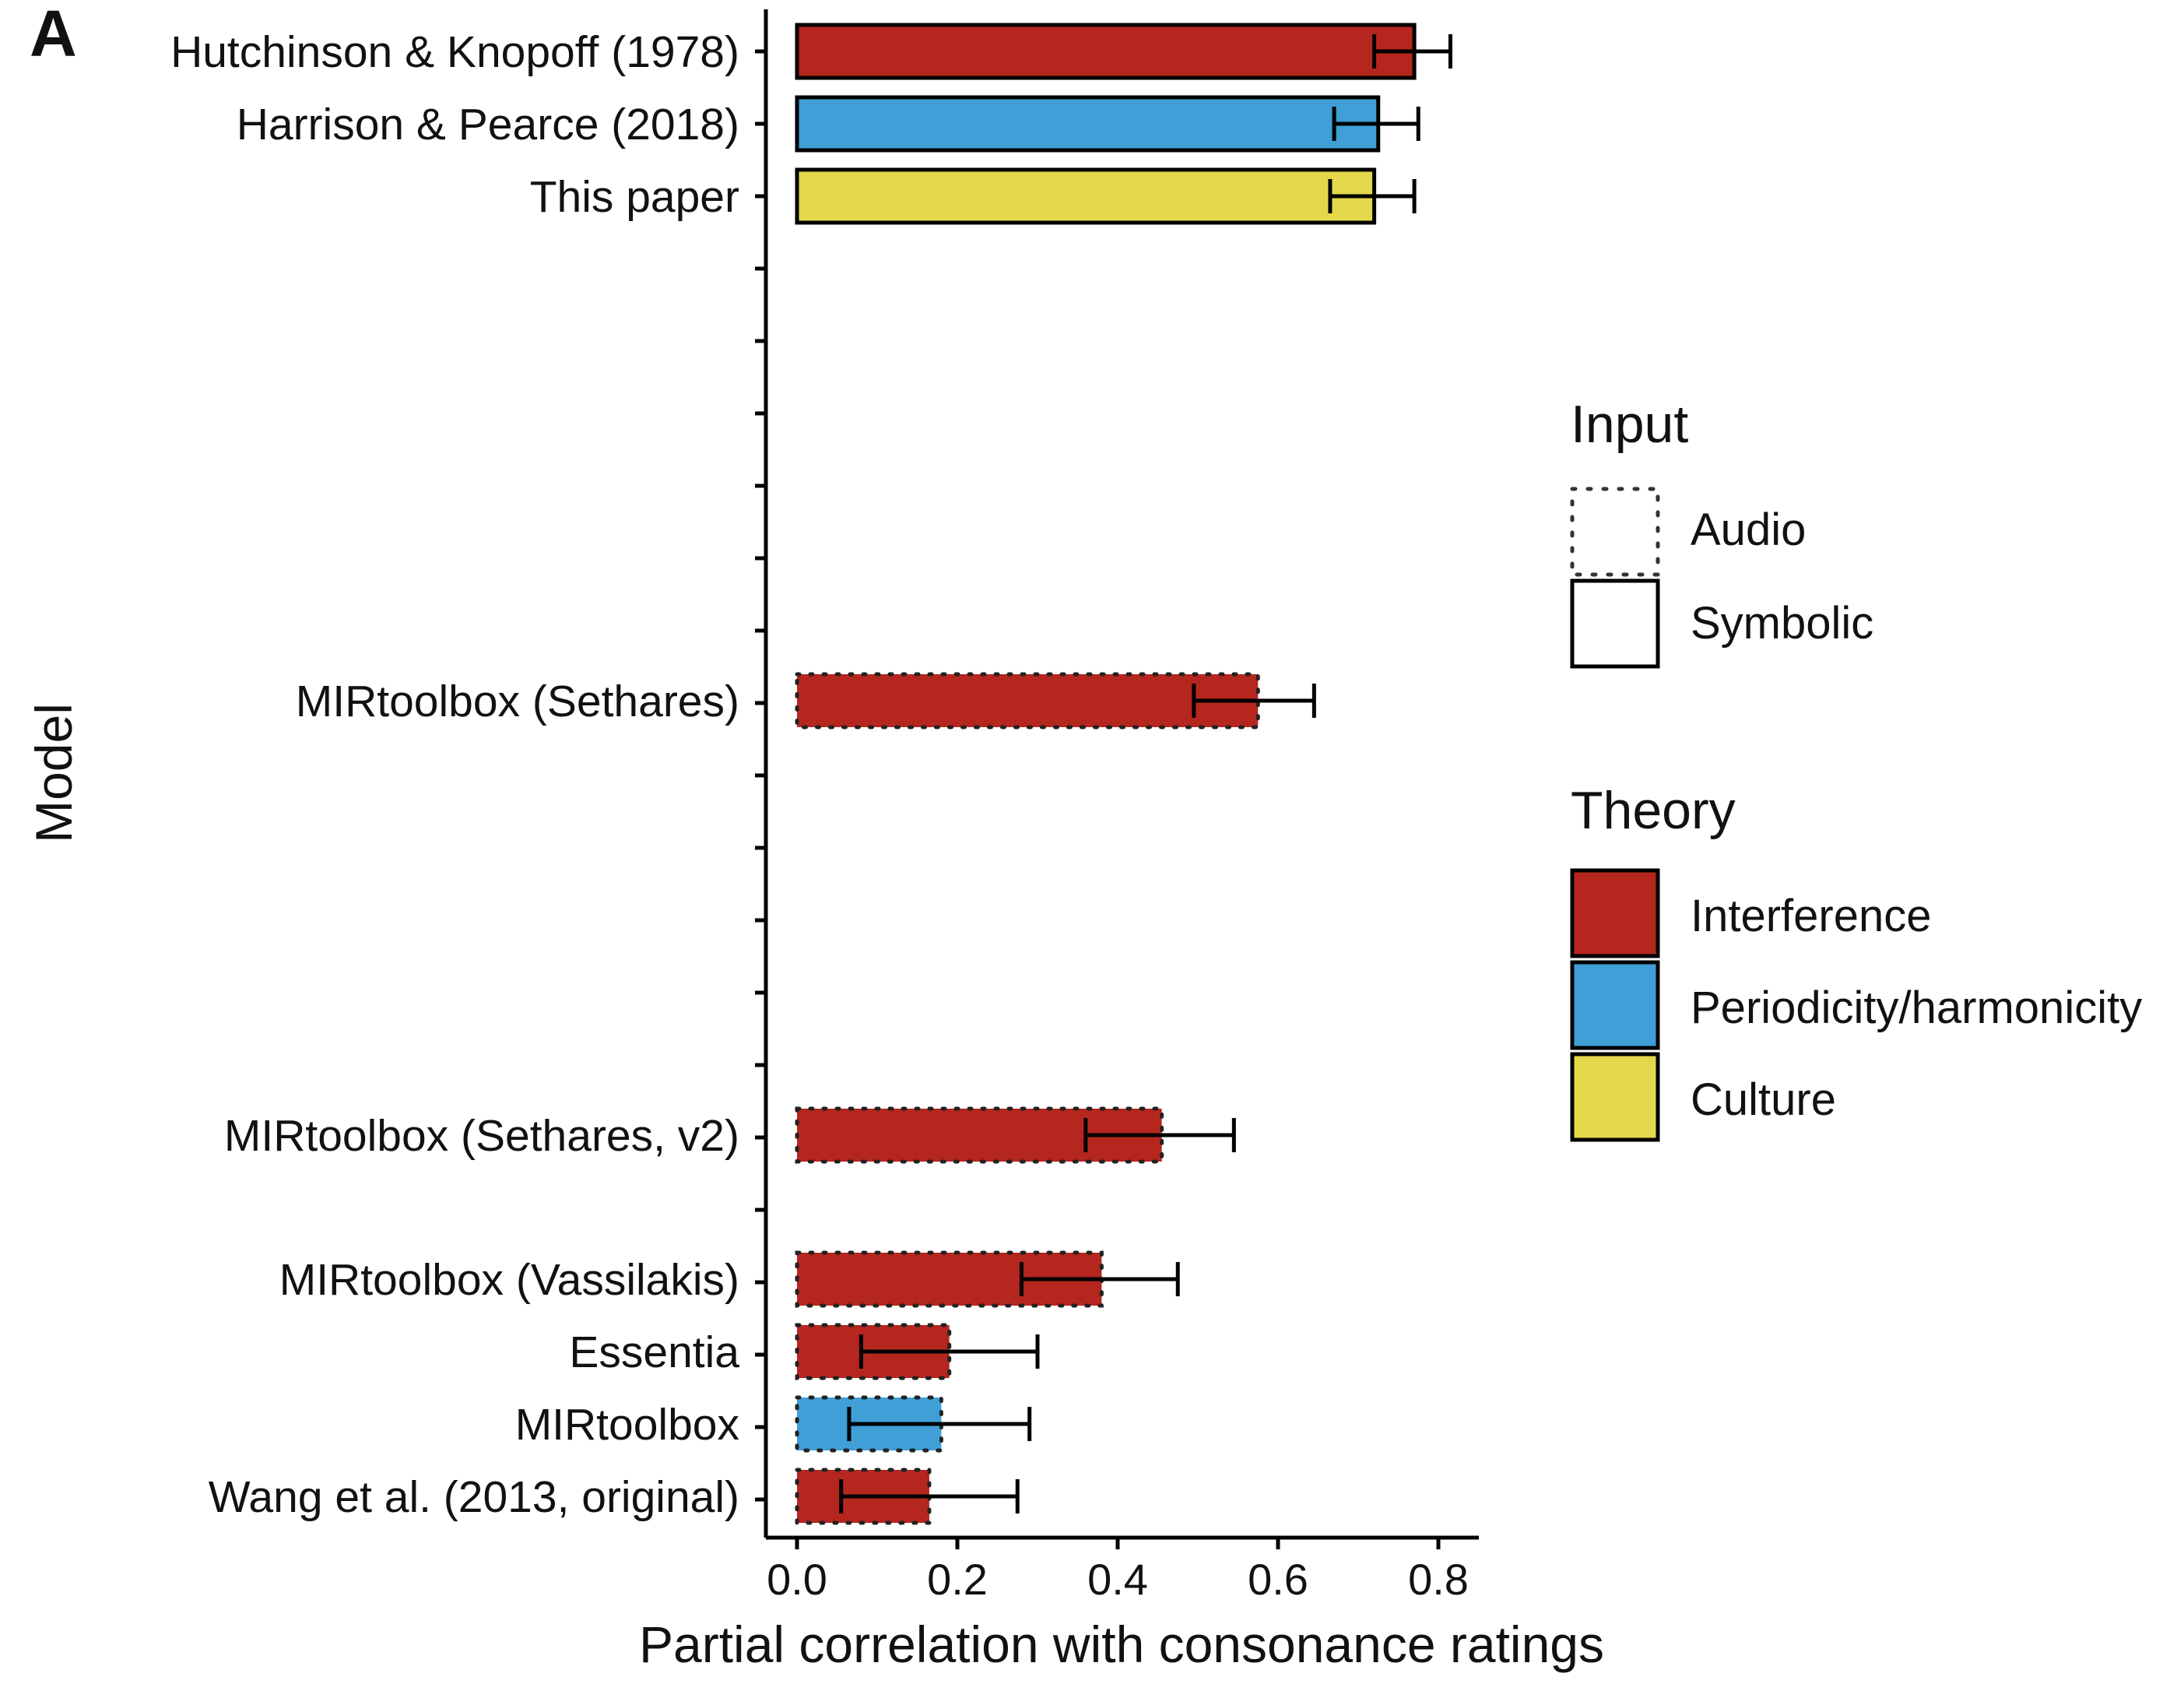 This screenshot has width=2184, height=1684. Describe the element at coordinates (488, 124) in the screenshot. I see `y-tick-label: Harrison & Pearce (2018)` at that location.